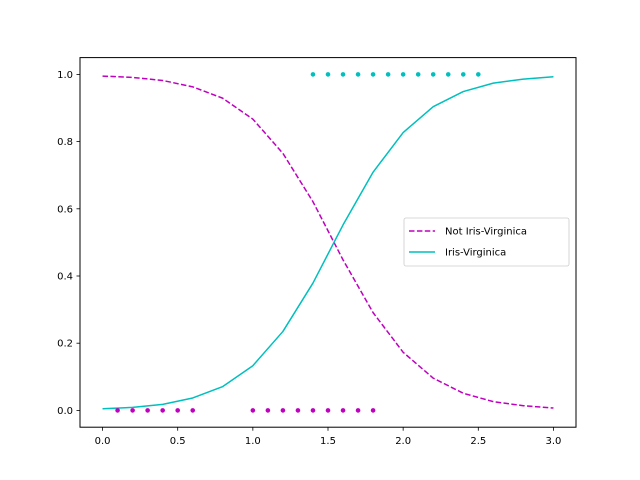 This screenshot has height=480, width=640. I want to click on legend: Not Iris-Virginica Iris-Virginica, so click(486, 242).